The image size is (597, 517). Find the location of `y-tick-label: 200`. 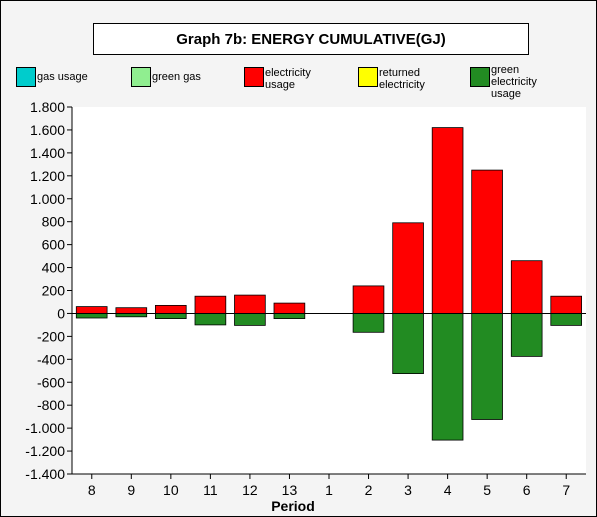

y-tick-label: 200 is located at coordinates (54, 291).